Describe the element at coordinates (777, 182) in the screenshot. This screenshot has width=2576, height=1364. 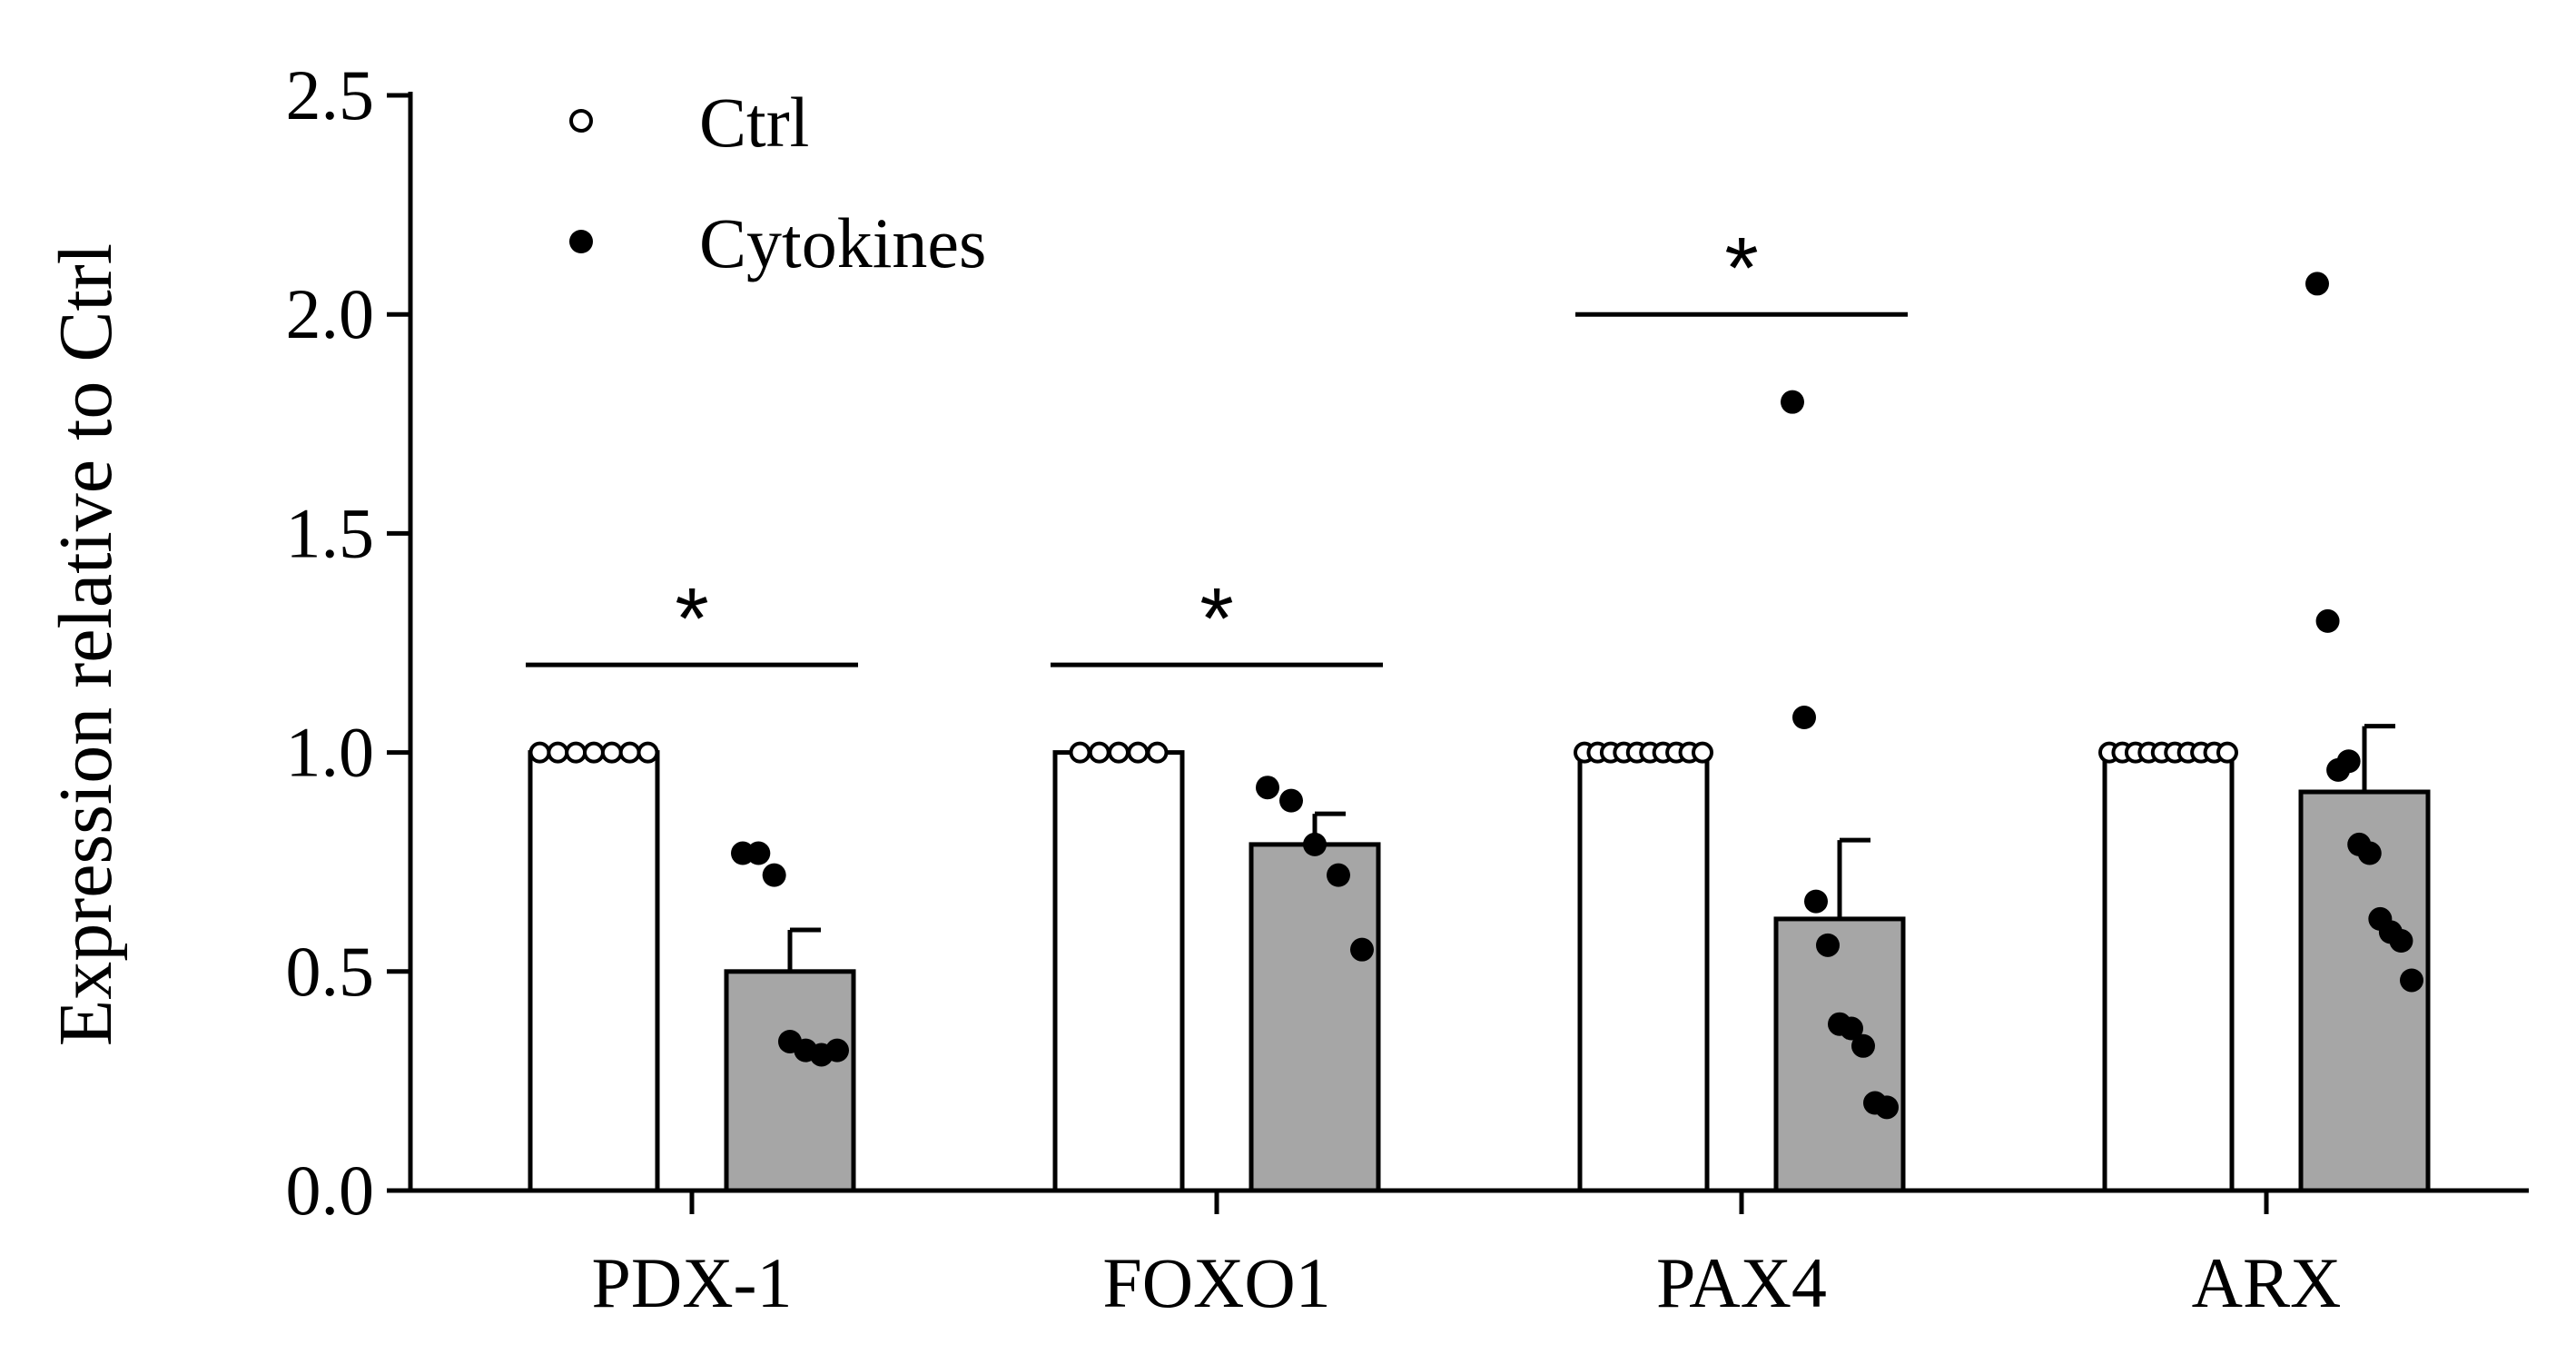
I see `legend: Ctrl Cytokines` at that location.